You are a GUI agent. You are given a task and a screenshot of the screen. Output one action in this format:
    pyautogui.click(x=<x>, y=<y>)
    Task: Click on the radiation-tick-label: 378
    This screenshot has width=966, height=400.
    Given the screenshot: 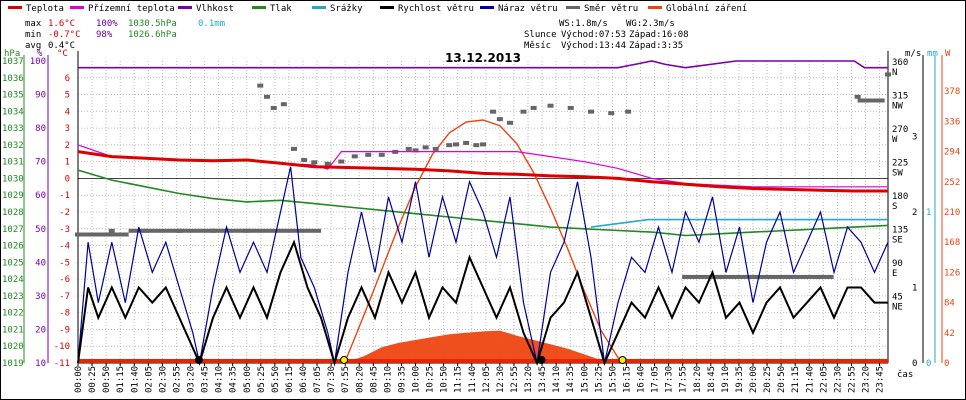 What is the action you would take?
    pyautogui.click(x=952, y=92)
    